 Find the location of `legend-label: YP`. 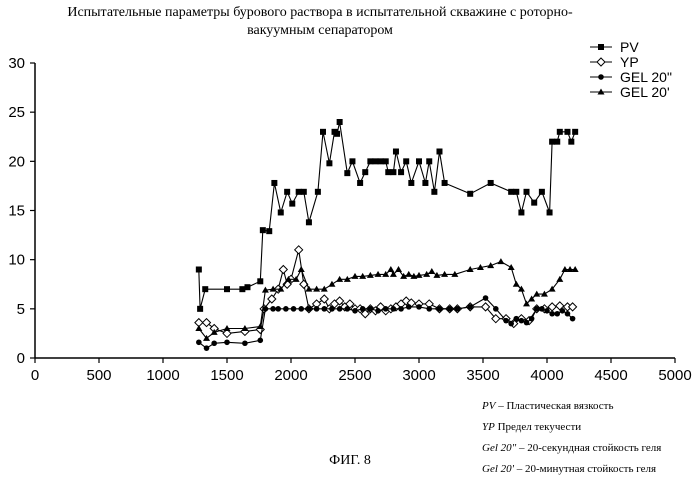

legend-label: YP is located at coordinates (629, 62).